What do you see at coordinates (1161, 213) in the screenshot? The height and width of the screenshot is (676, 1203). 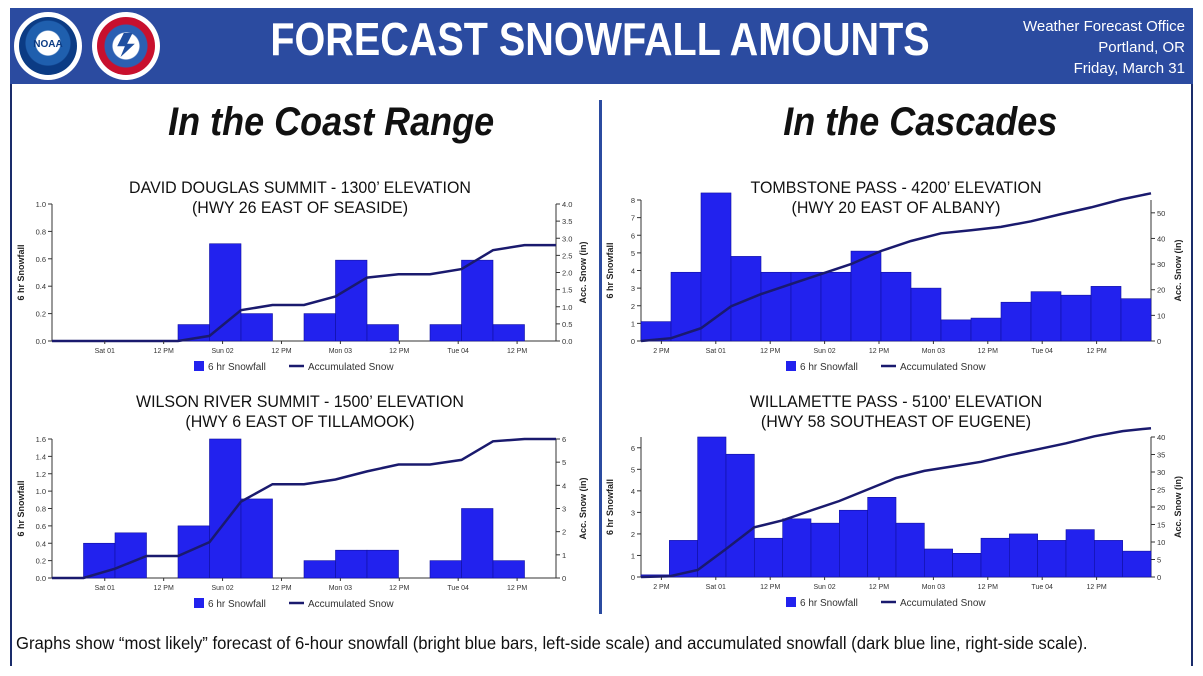 I see `y2-tick-label: 50` at bounding box center [1161, 213].